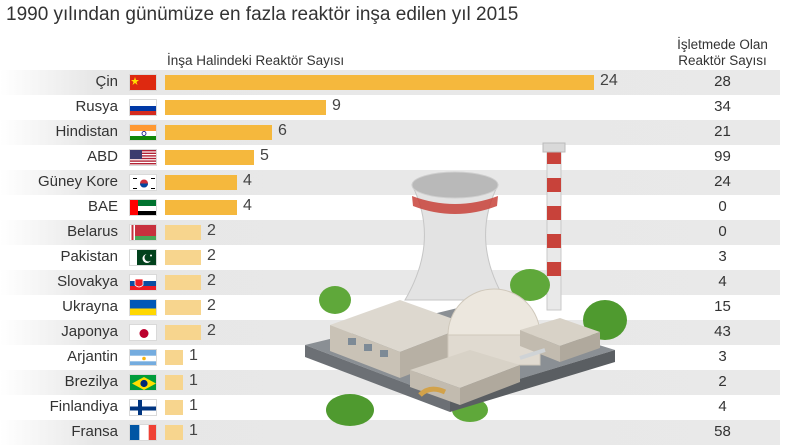 This screenshot has width=800, height=445. Describe the element at coordinates (722, 81) in the screenshot. I see `operating-value: 28` at that location.